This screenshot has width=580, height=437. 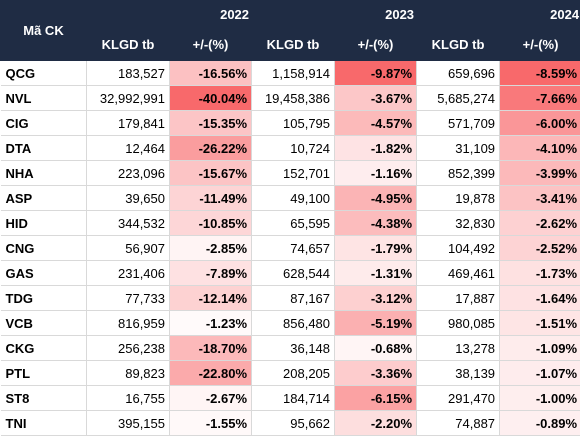 I want to click on change-2023-cell: -3.67%, so click(x=376, y=98).